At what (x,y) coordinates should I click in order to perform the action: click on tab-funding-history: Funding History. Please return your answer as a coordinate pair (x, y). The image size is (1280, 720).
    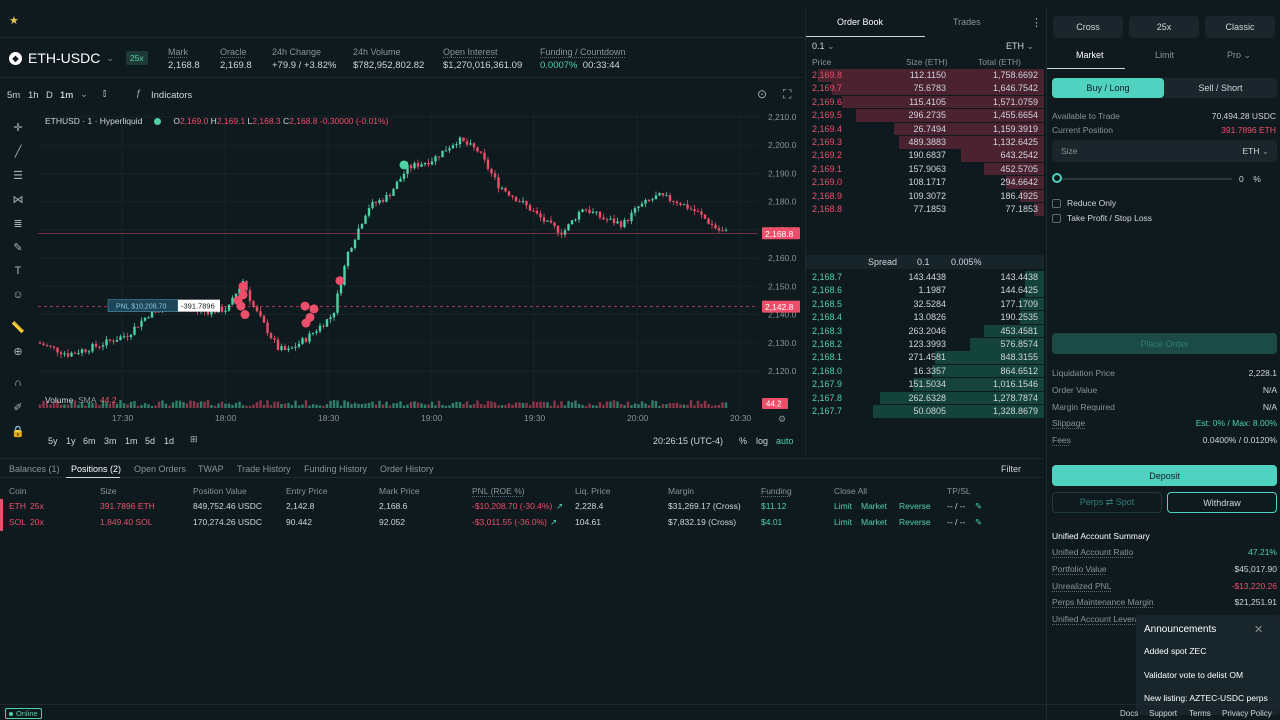
    Looking at the image, I should click on (336, 469).